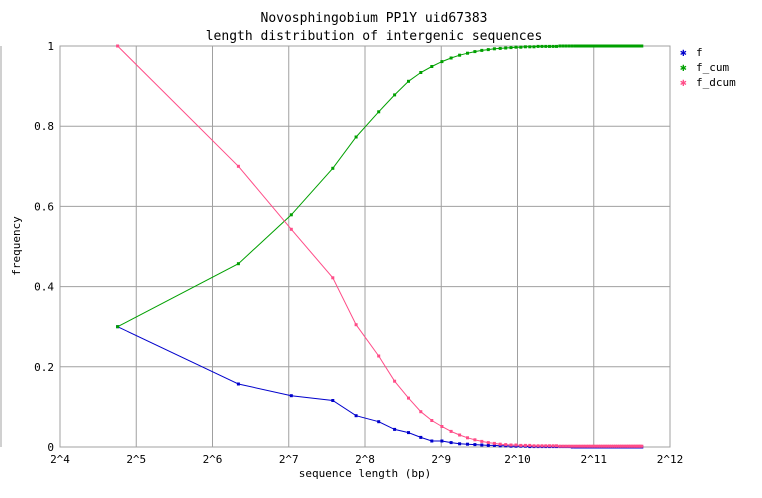 This screenshot has height=498, width=762. Describe the element at coordinates (441, 459) in the screenshot. I see `x-tick-label: 2^9` at that location.